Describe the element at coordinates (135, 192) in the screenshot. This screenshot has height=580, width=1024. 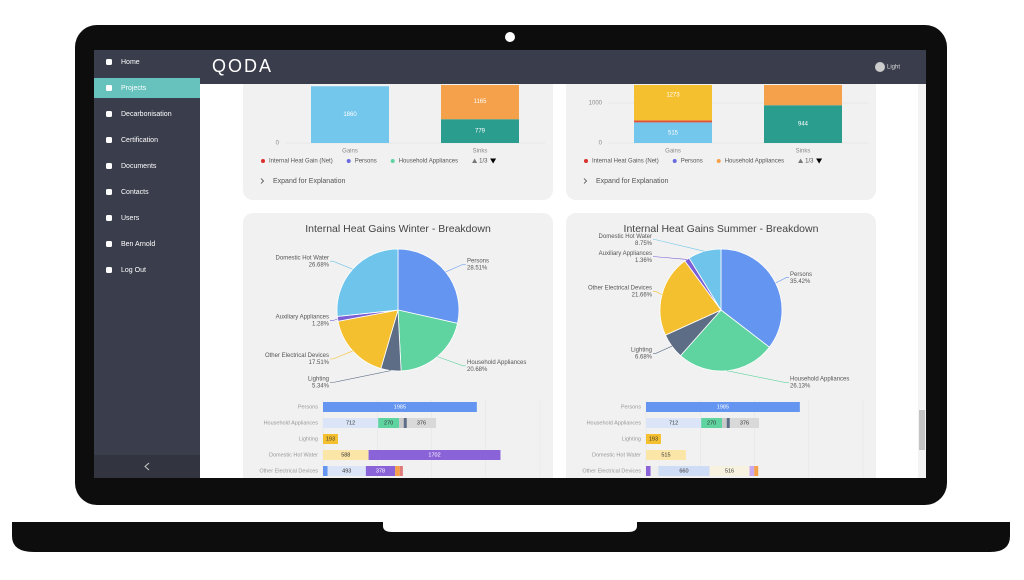
I see `menu-item: Contacts` at that location.